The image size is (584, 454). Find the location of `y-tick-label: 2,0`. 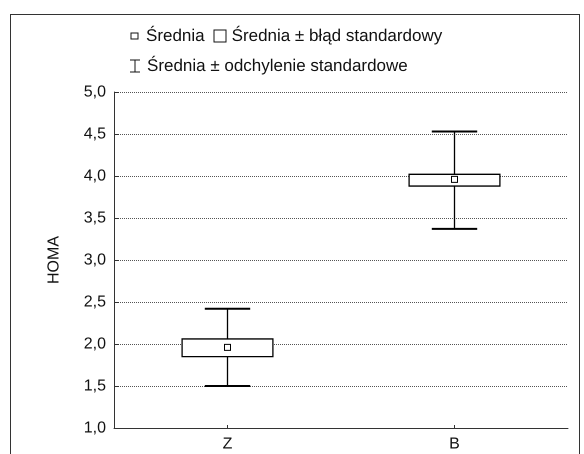

y-tick-label: 2,0 is located at coordinates (95, 344).